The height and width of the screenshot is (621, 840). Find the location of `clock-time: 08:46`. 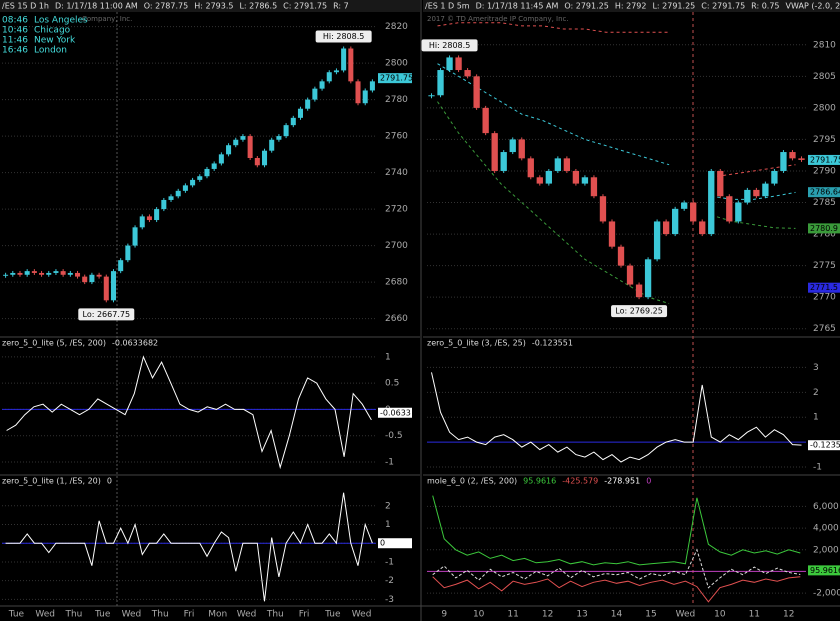

clock-time: 08:46 is located at coordinates (15, 21).